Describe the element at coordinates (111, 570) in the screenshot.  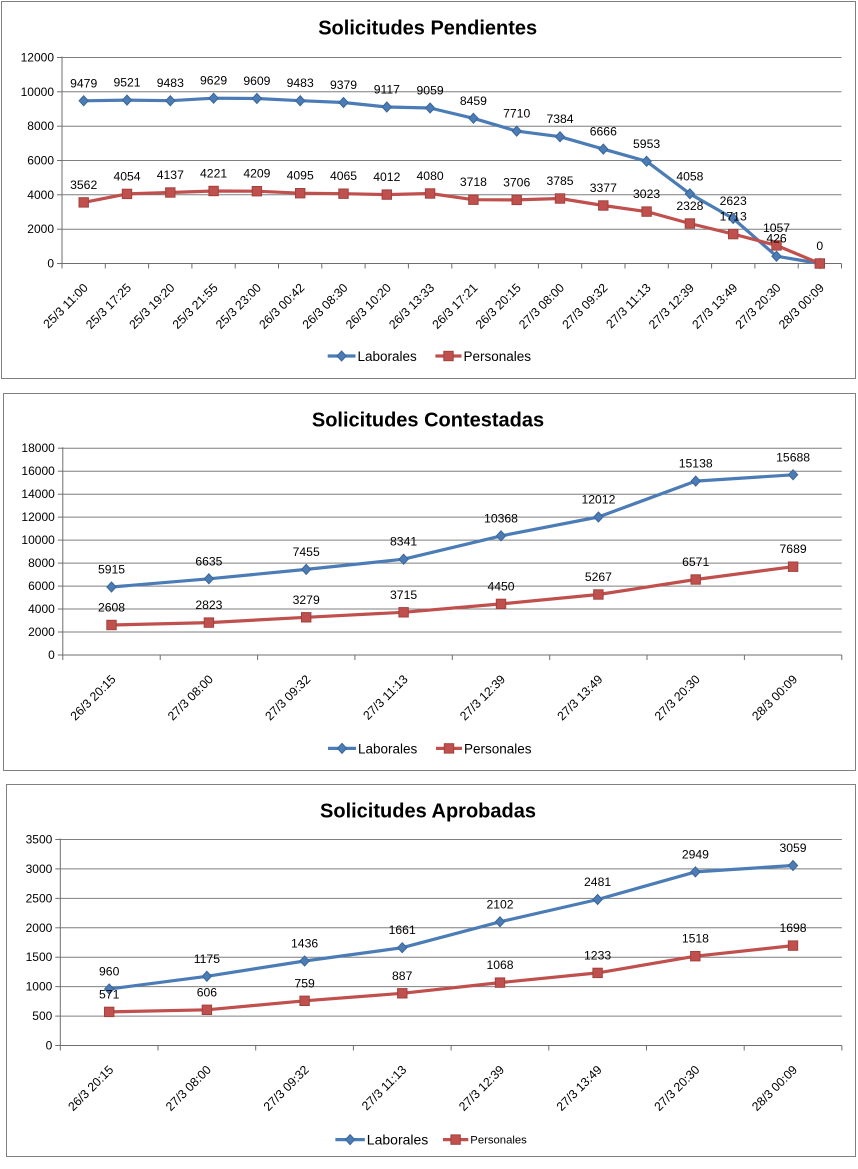
I see `svg-text: 5915` at that location.